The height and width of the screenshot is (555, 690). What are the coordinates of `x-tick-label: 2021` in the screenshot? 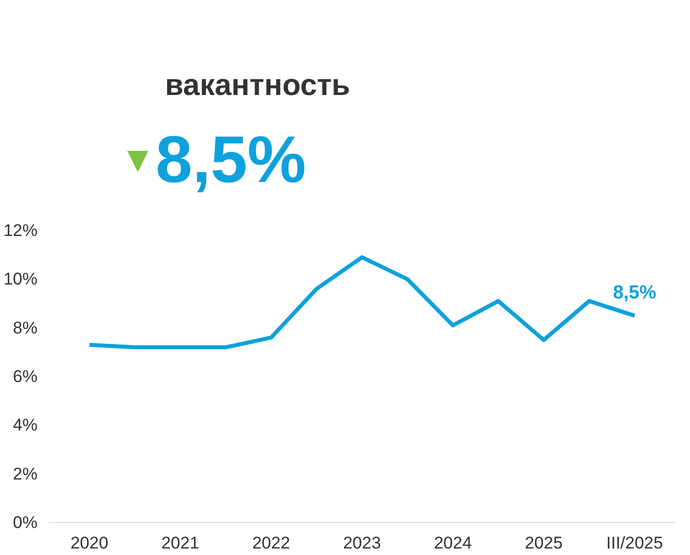 It's located at (180, 543).